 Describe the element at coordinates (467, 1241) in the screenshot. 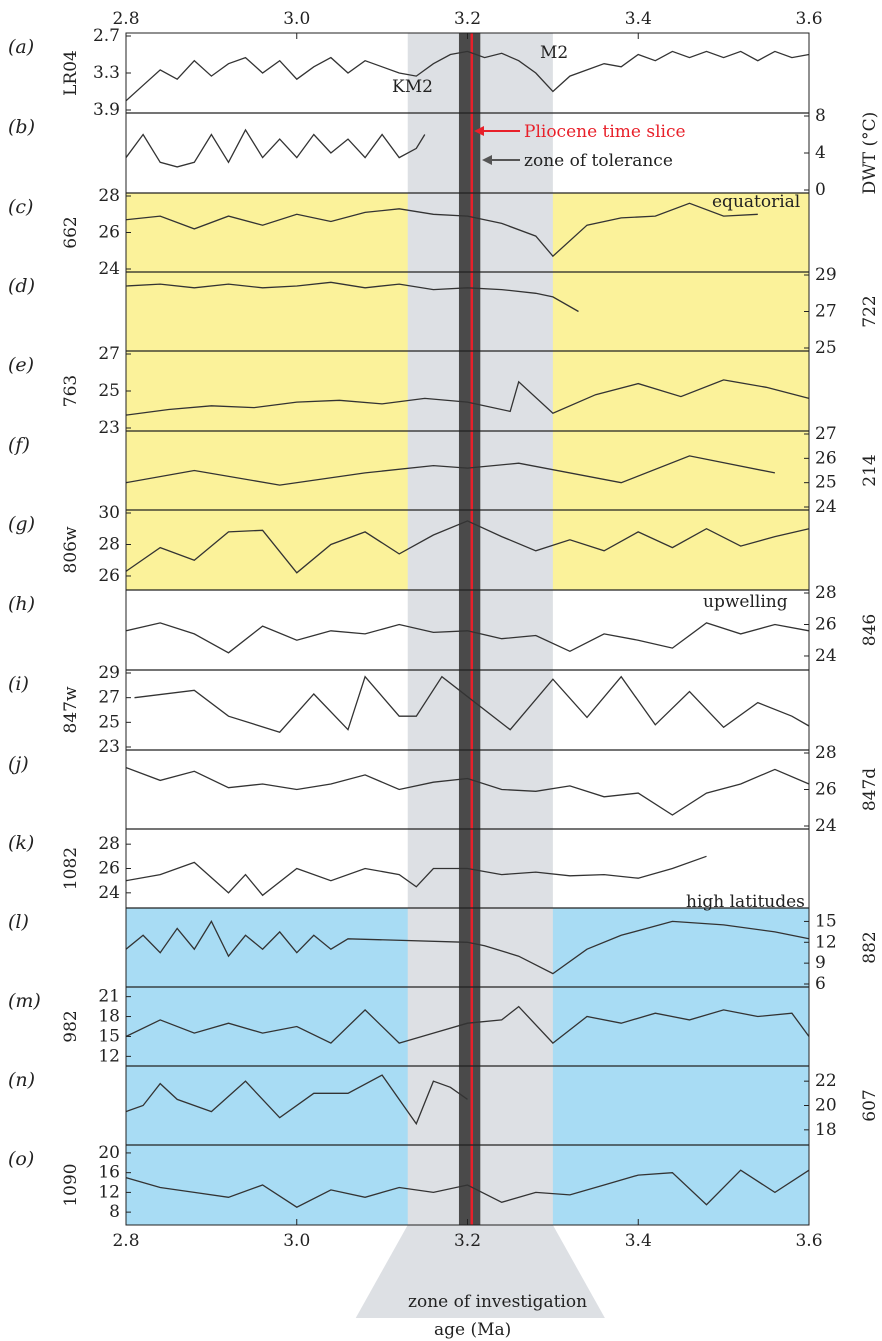

I see `bottom-axis-tick-label: 3.2` at that location.